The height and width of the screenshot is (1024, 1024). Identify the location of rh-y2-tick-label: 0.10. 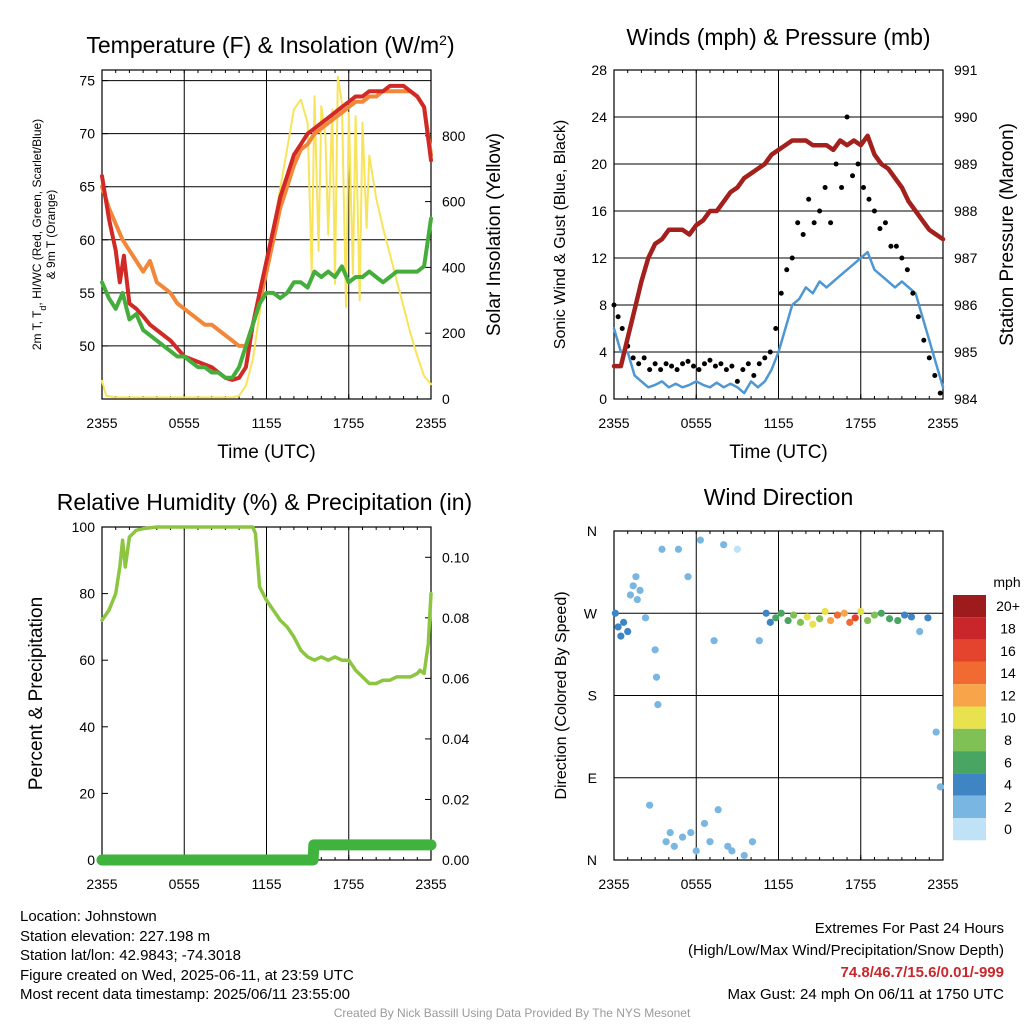
(455, 557).